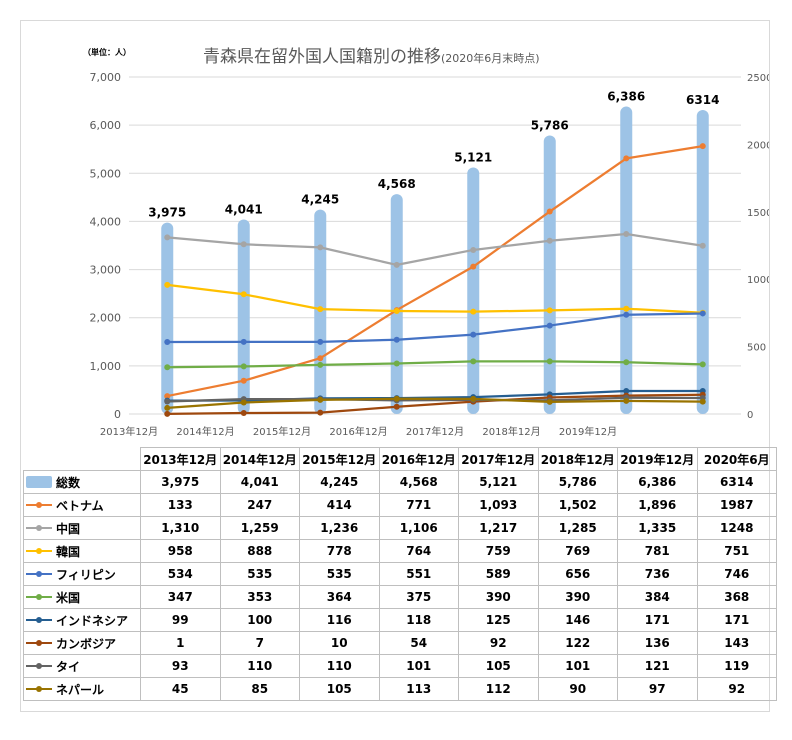 This screenshot has width=792, height=740. I want to click on left-axis-tick-label: 2,000, so click(106, 318).